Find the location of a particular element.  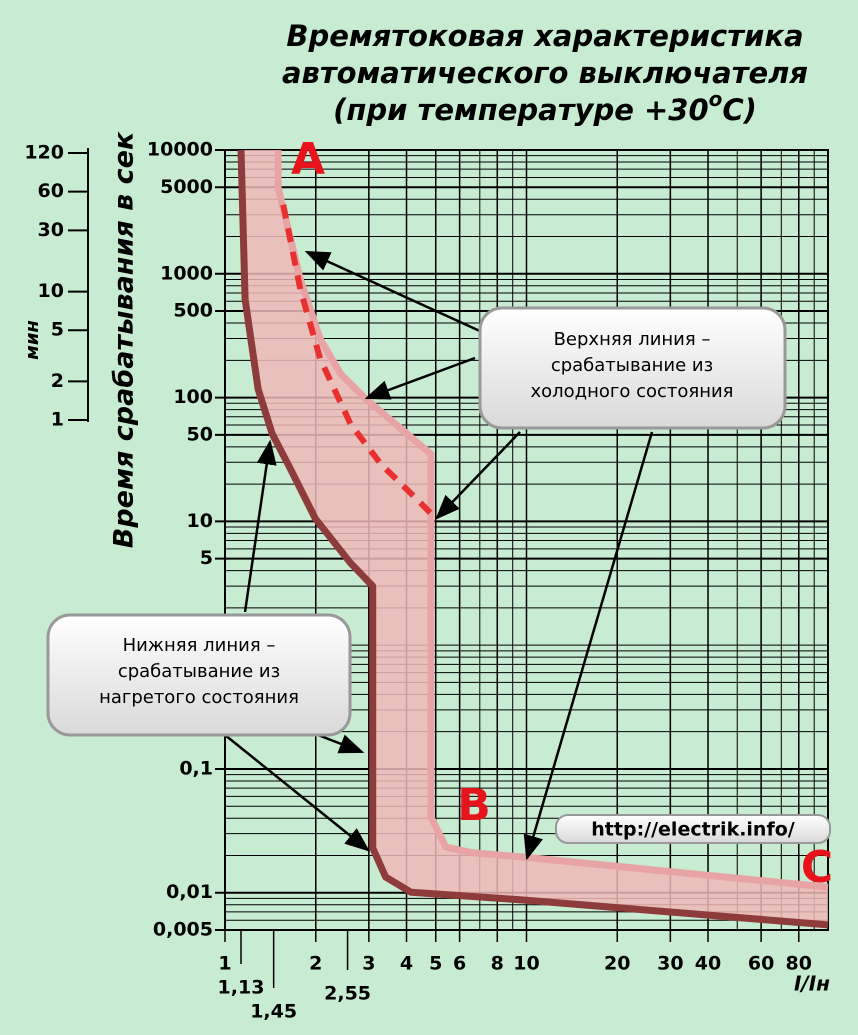

y2-tick-label: 2 is located at coordinates (57, 381).